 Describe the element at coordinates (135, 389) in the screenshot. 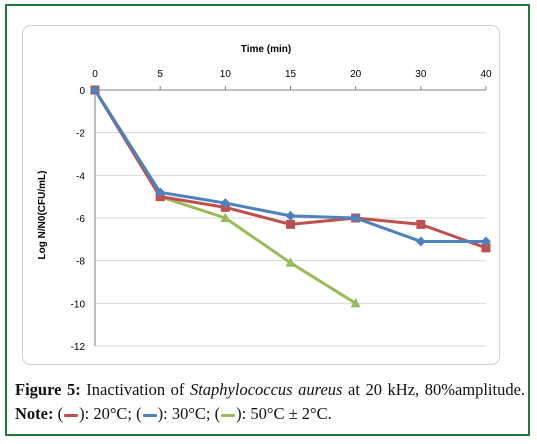

I see `caption-text-before: Inactivation of` at that location.